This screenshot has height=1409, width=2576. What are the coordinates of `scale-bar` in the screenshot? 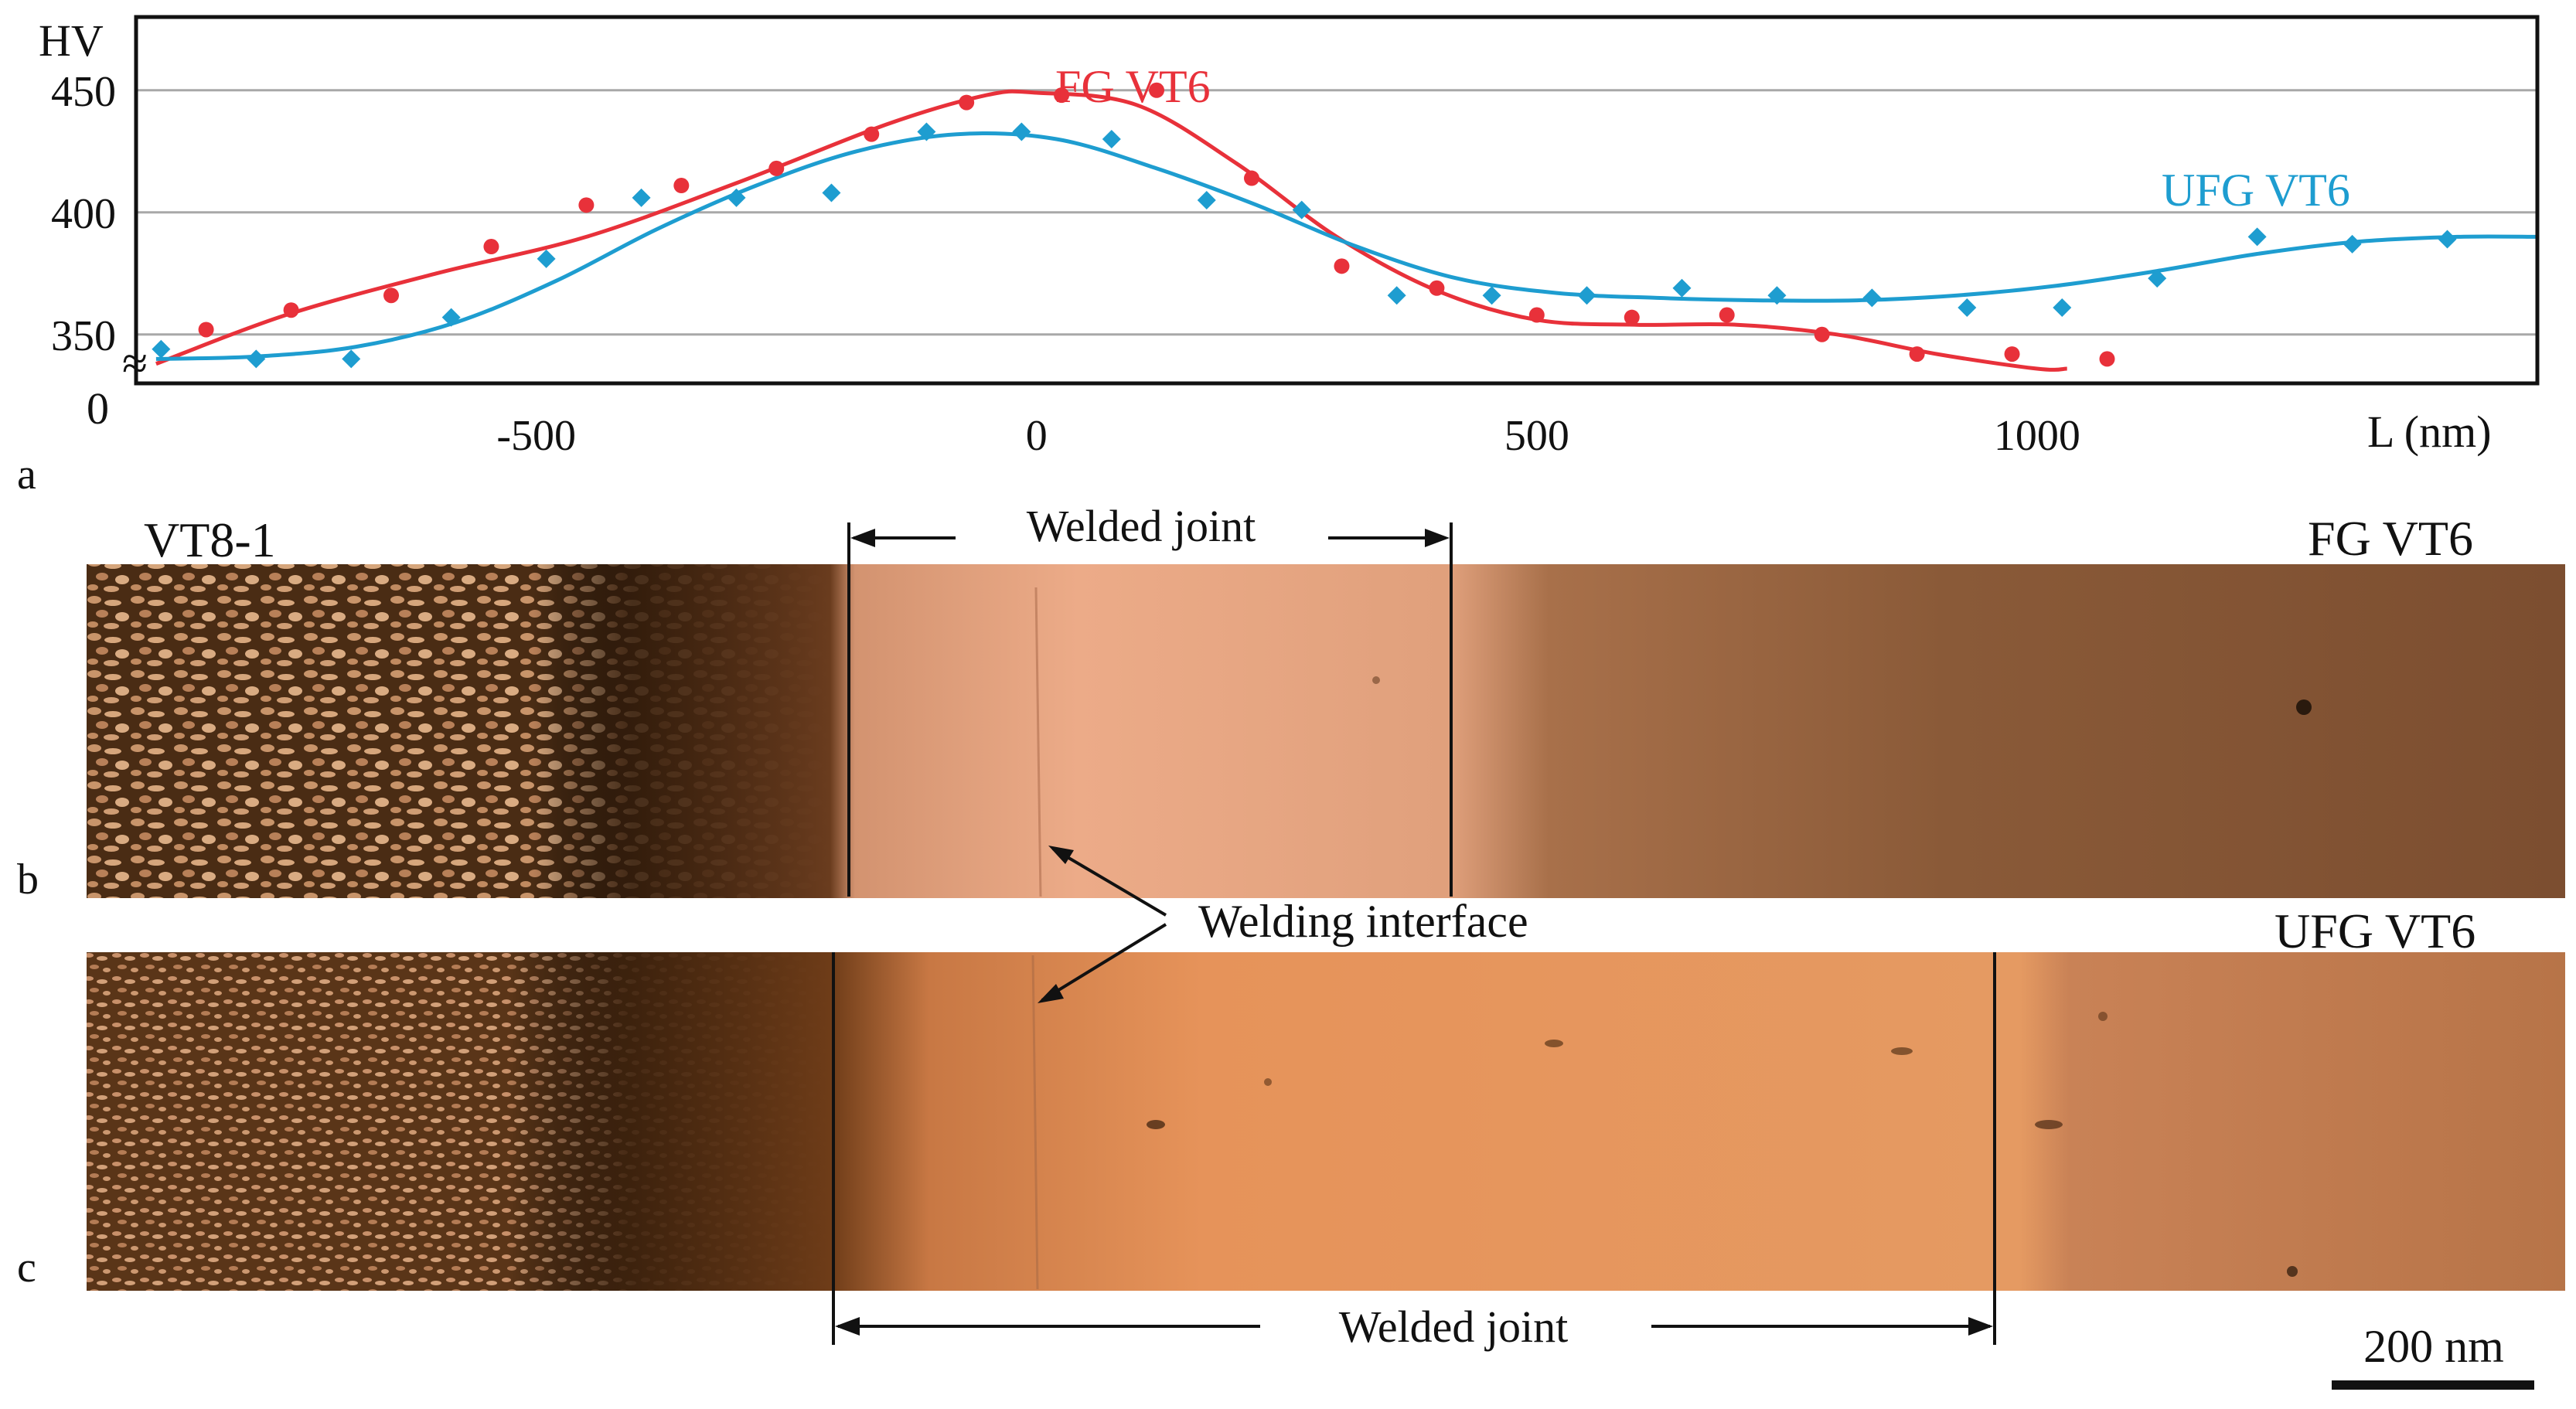 It's located at (2433, 1385).